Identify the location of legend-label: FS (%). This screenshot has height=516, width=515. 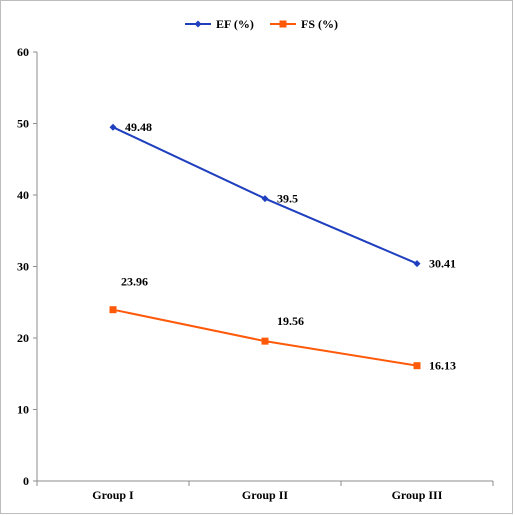
(319, 24).